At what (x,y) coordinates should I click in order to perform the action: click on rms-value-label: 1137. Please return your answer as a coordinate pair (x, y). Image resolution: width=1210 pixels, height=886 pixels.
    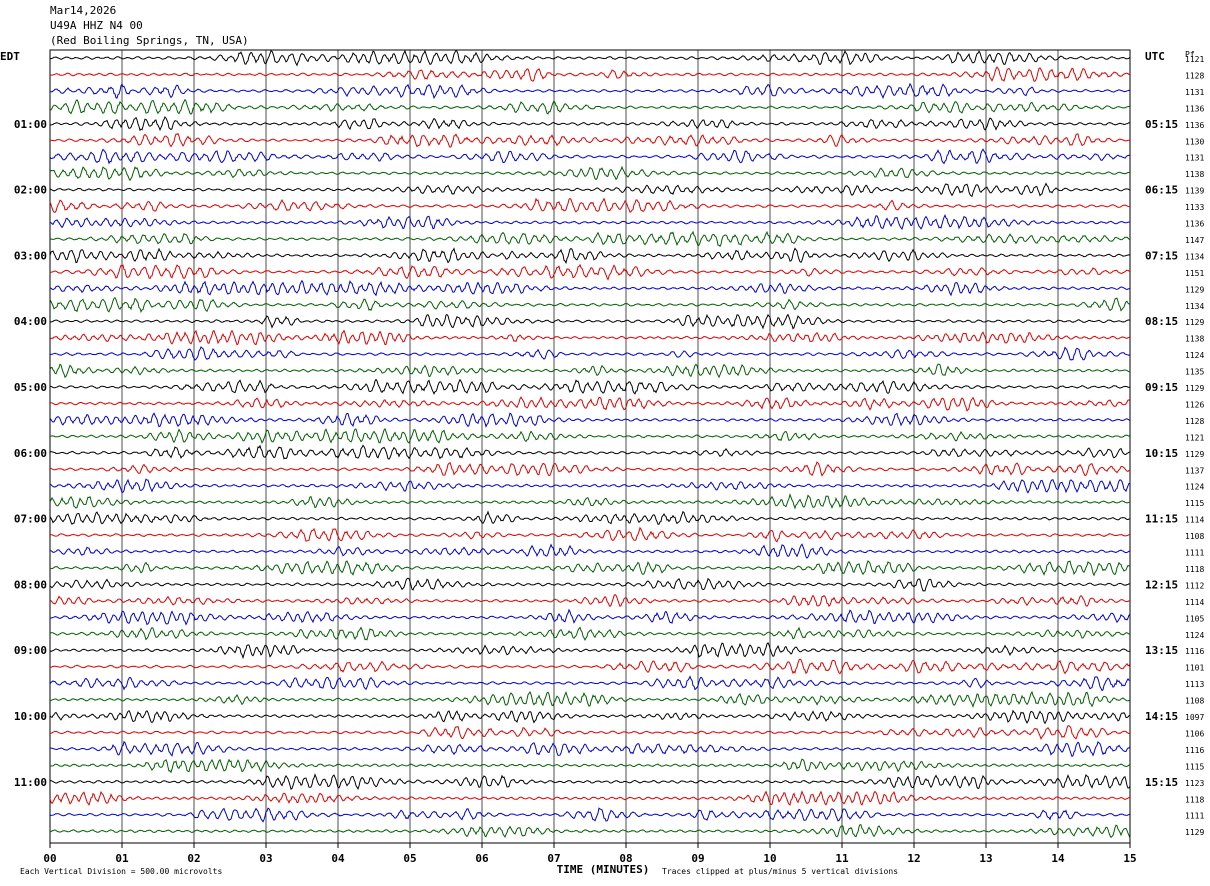
    Looking at the image, I should click on (1194, 470).